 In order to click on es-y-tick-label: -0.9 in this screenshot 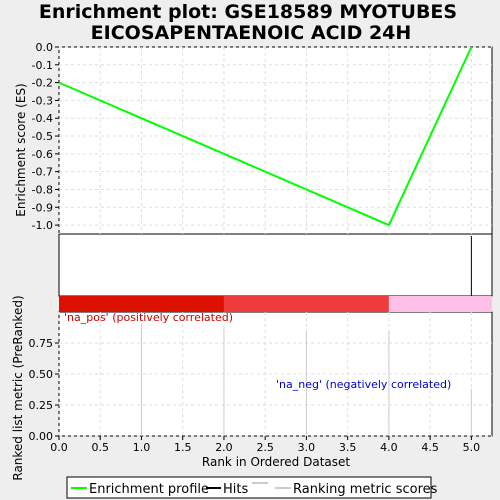, I will do `click(42, 207)`.